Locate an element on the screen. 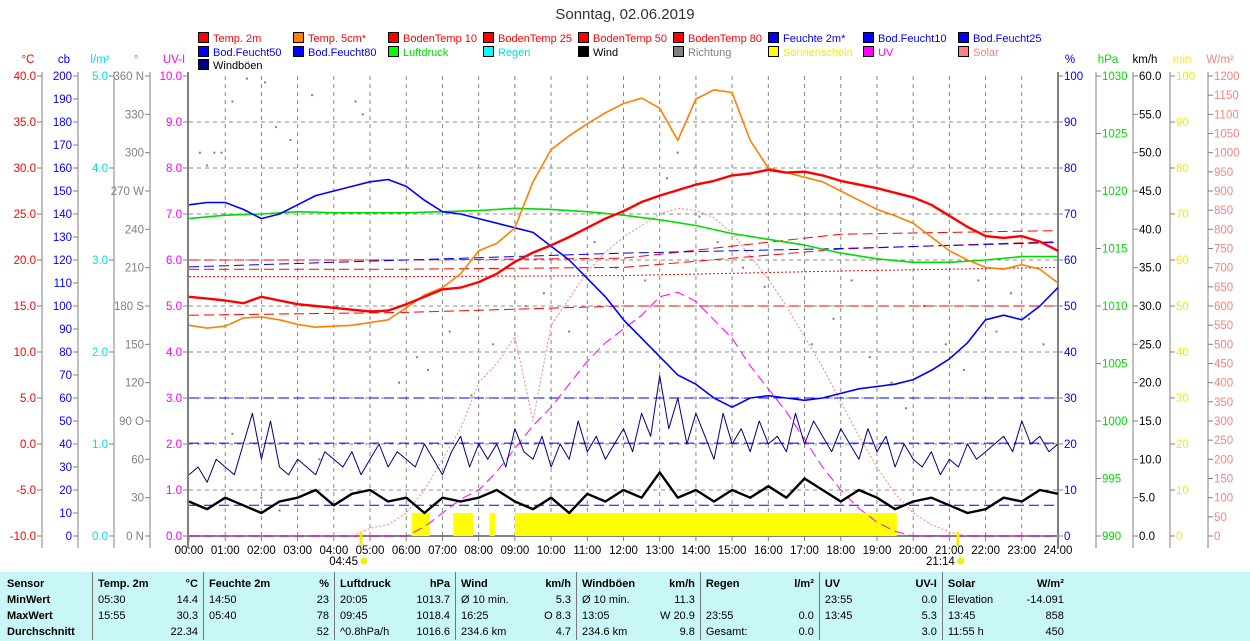  axis-tick-label: 1030 is located at coordinates (1115, 77).